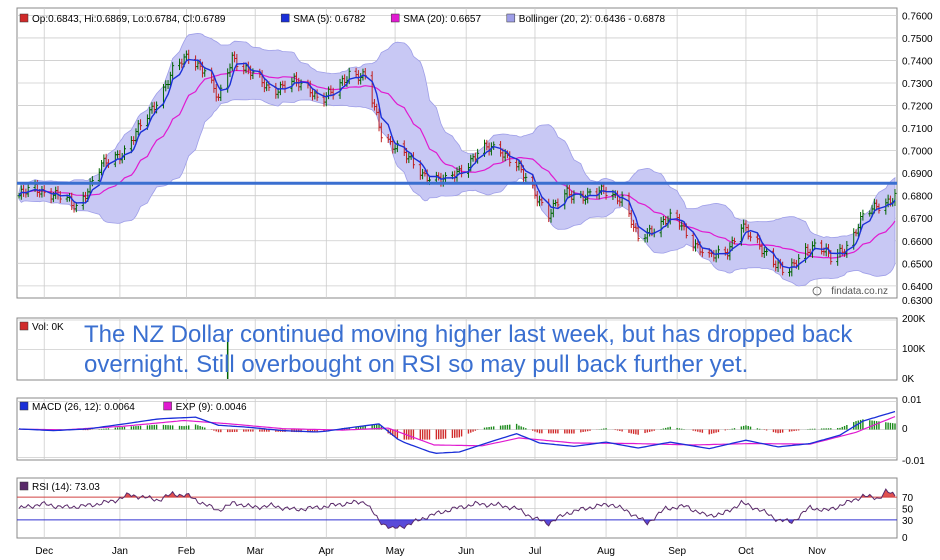  What do you see at coordinates (908, 498) in the screenshot?
I see `rsi-y-tick-label: 70` at bounding box center [908, 498].